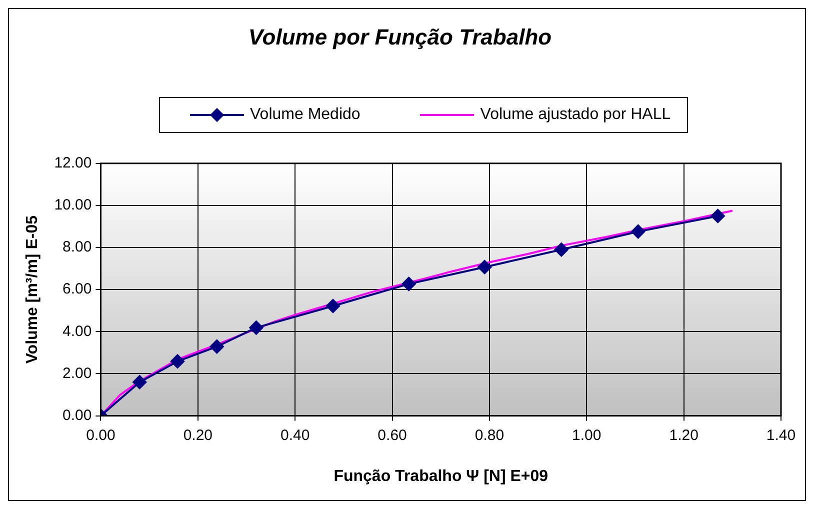 This screenshot has width=814, height=509. I want to click on legend-label: Volume ajustado por HALL, so click(575, 115).